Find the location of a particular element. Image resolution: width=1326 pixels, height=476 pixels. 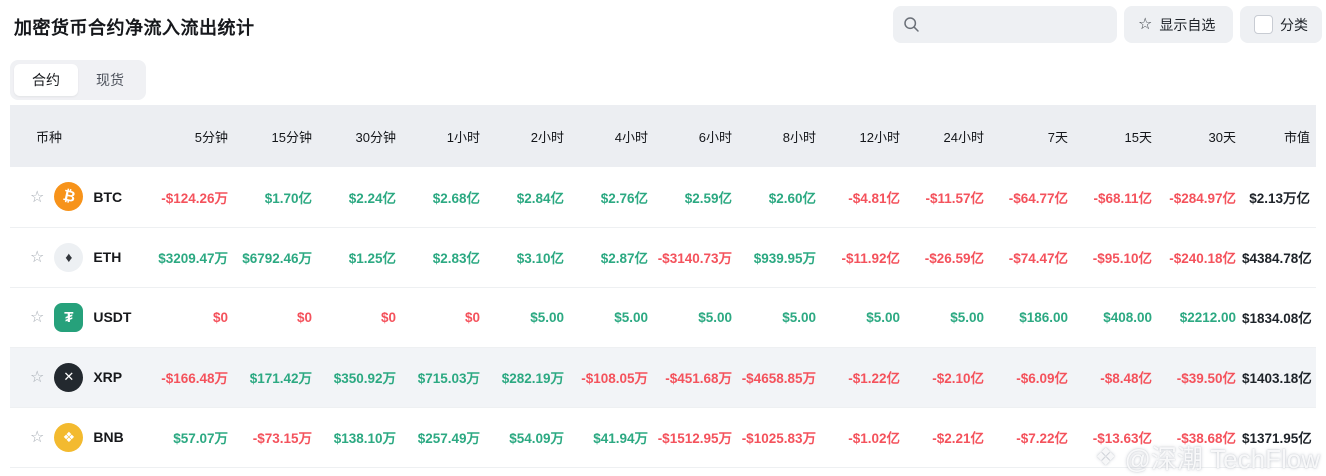

value-cell-bnb-15天: -$13.63亿 is located at coordinates (1122, 438).